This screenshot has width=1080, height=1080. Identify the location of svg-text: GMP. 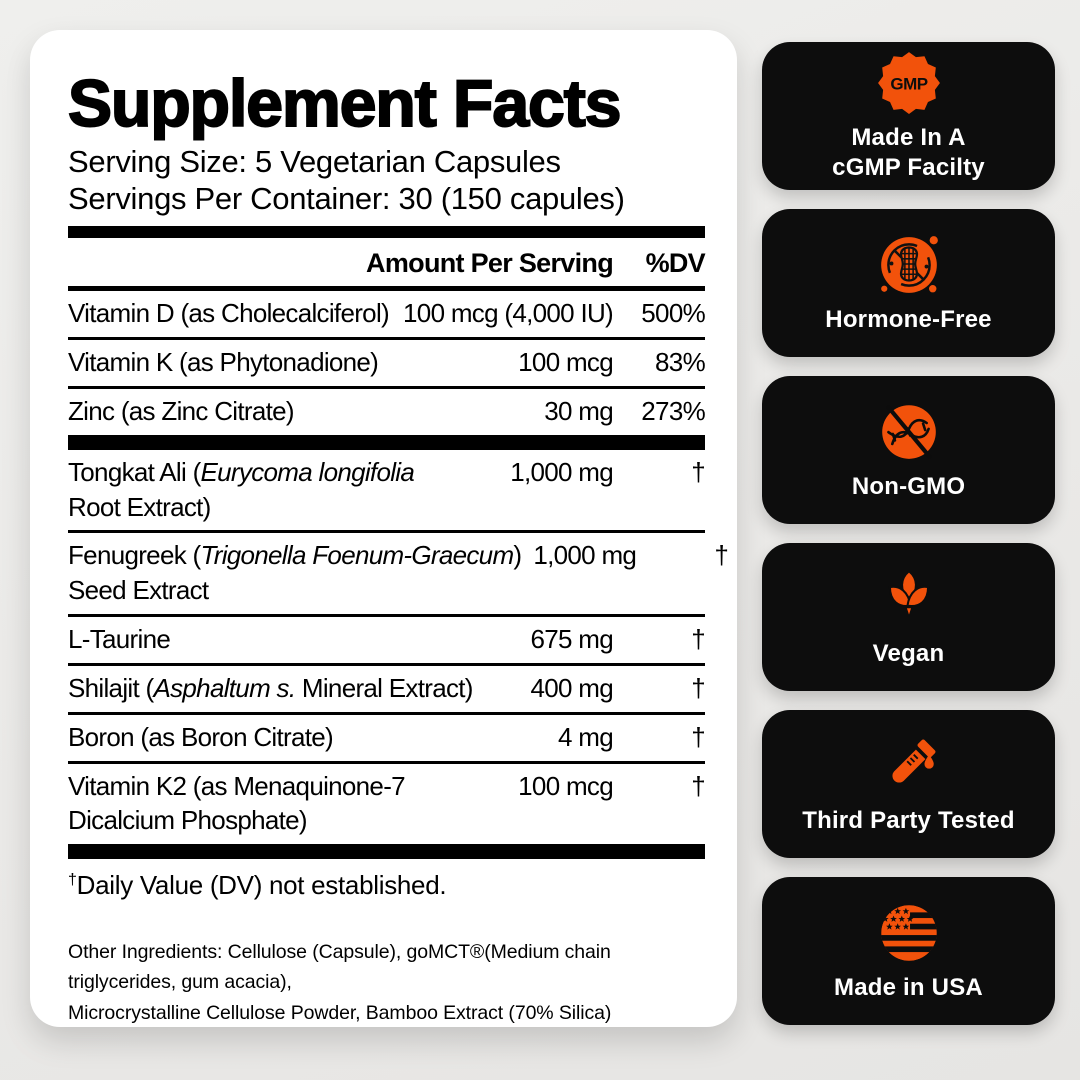
(908, 83).